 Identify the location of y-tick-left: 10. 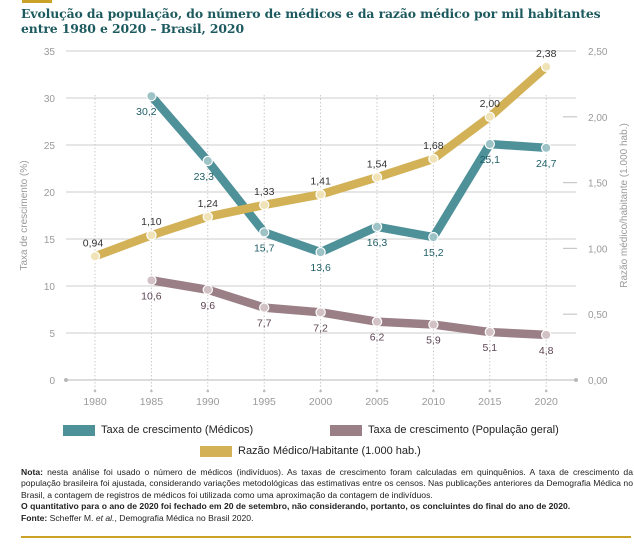
(50, 287).